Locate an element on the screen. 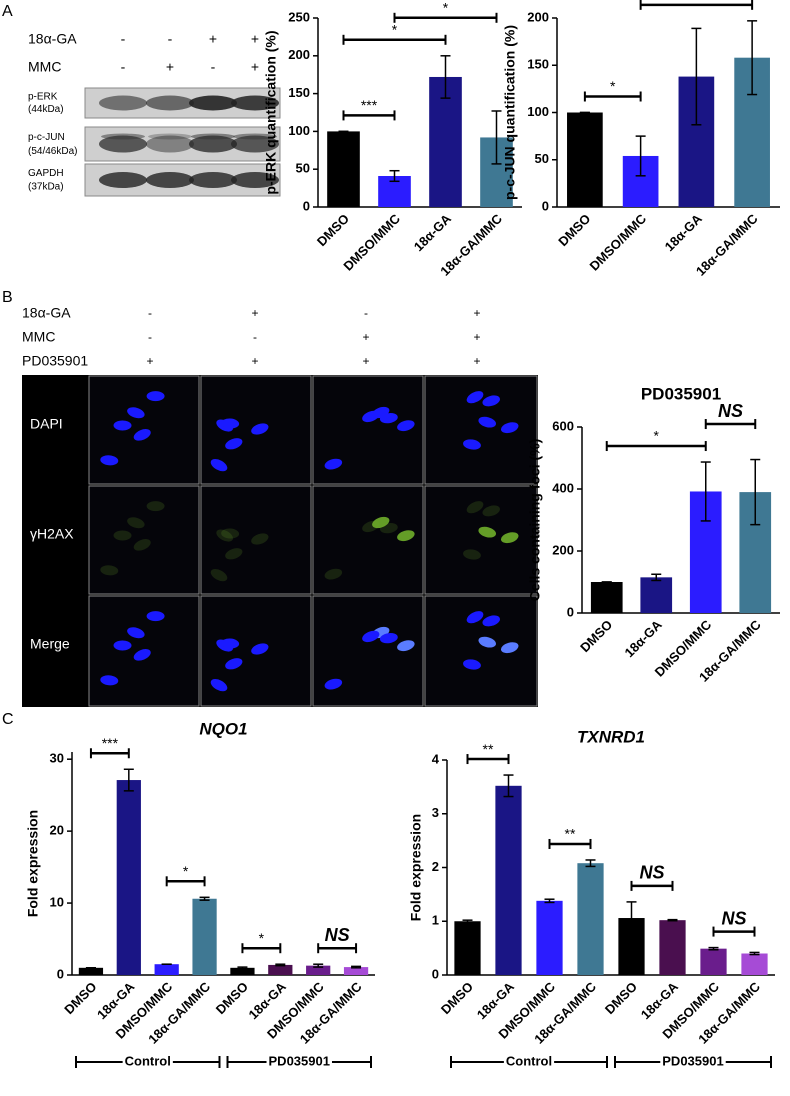 The image size is (790, 1096). panel-label: A is located at coordinates (7, 11).